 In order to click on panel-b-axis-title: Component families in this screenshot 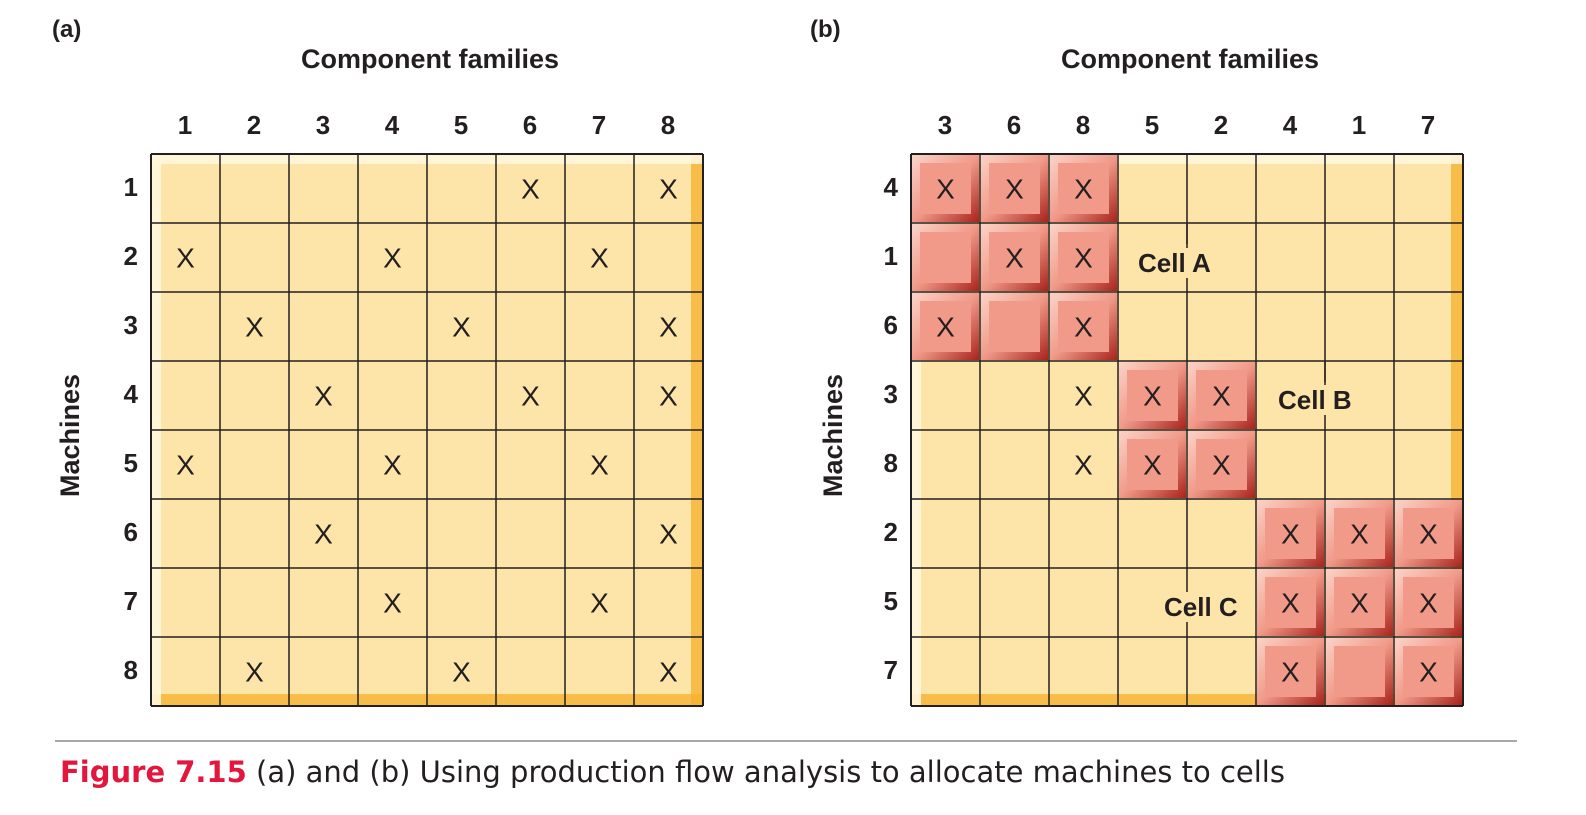, I will do `click(1190, 59)`.